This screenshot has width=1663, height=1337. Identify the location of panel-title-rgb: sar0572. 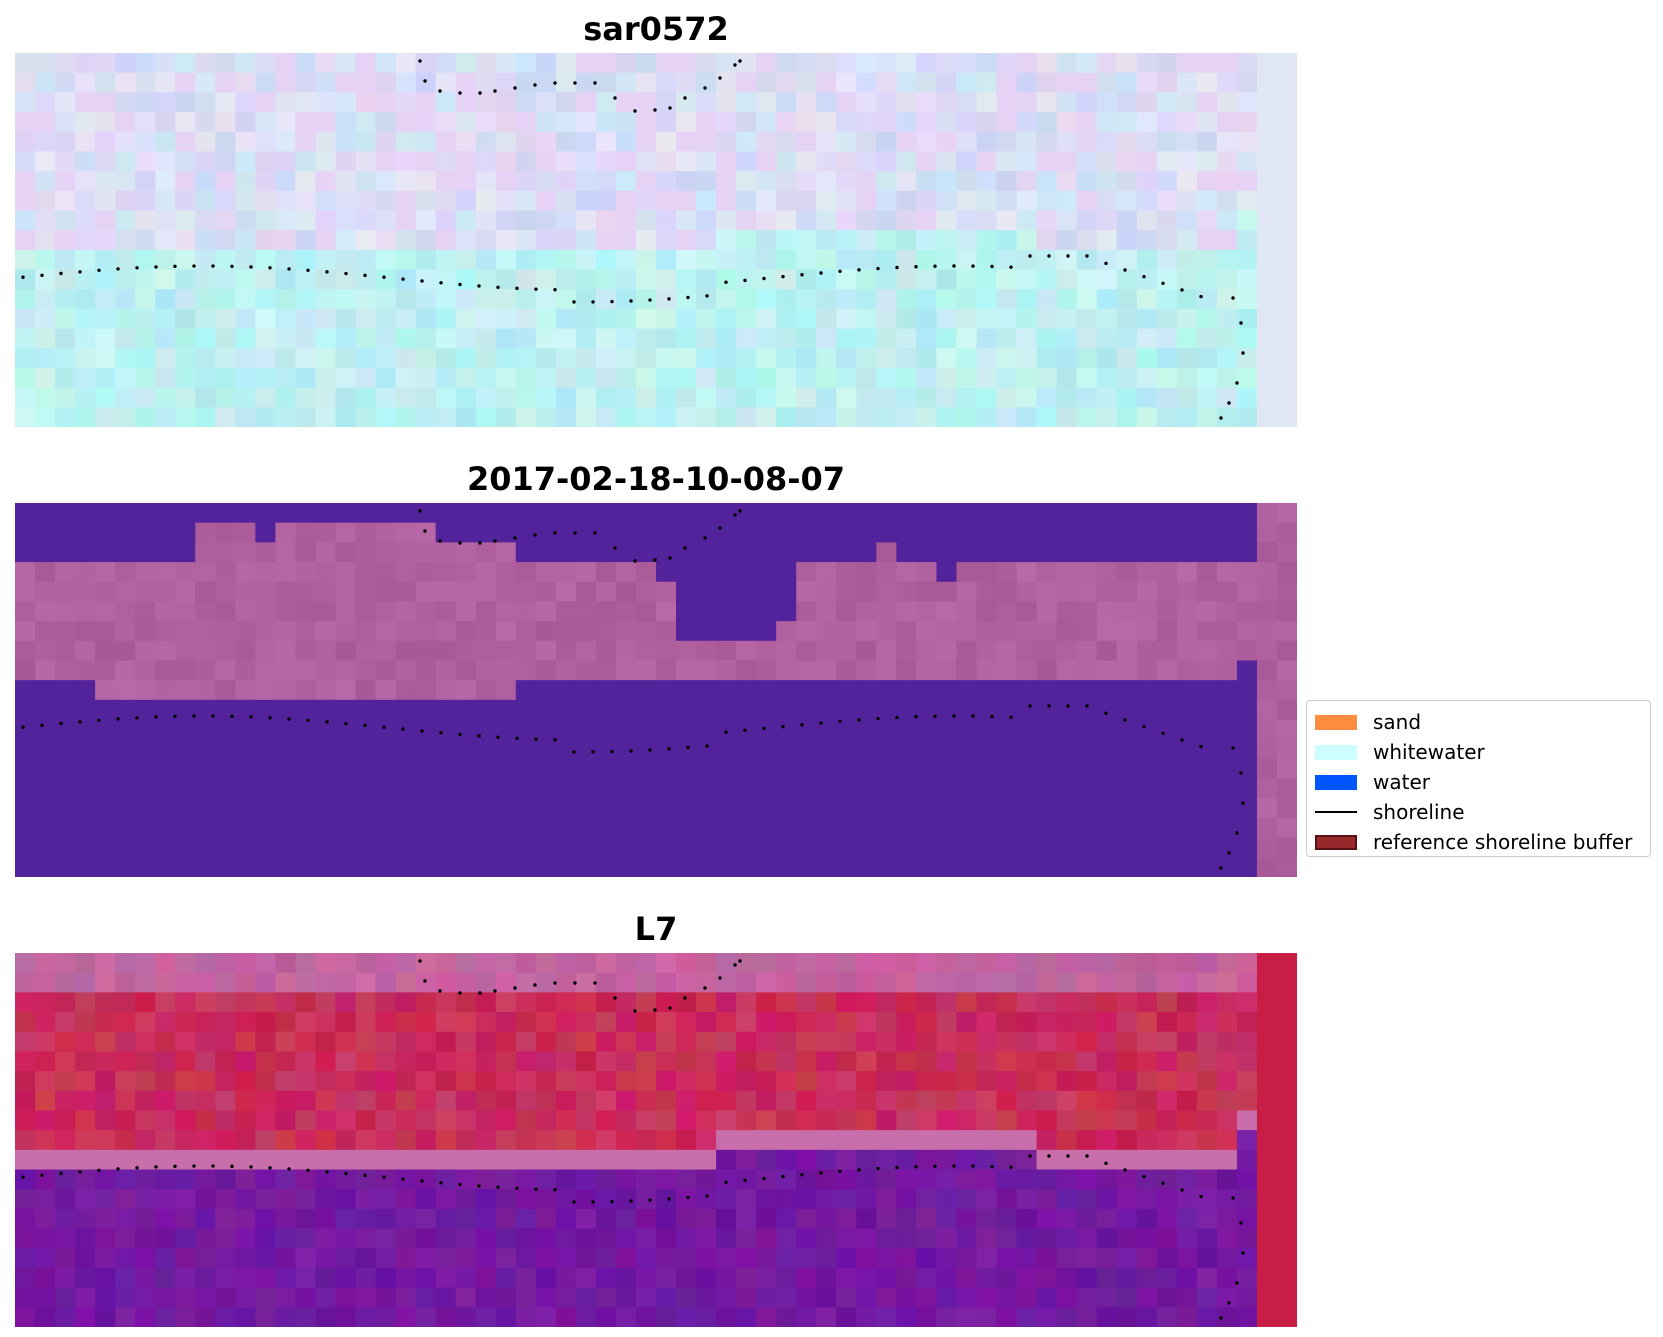
(656, 29).